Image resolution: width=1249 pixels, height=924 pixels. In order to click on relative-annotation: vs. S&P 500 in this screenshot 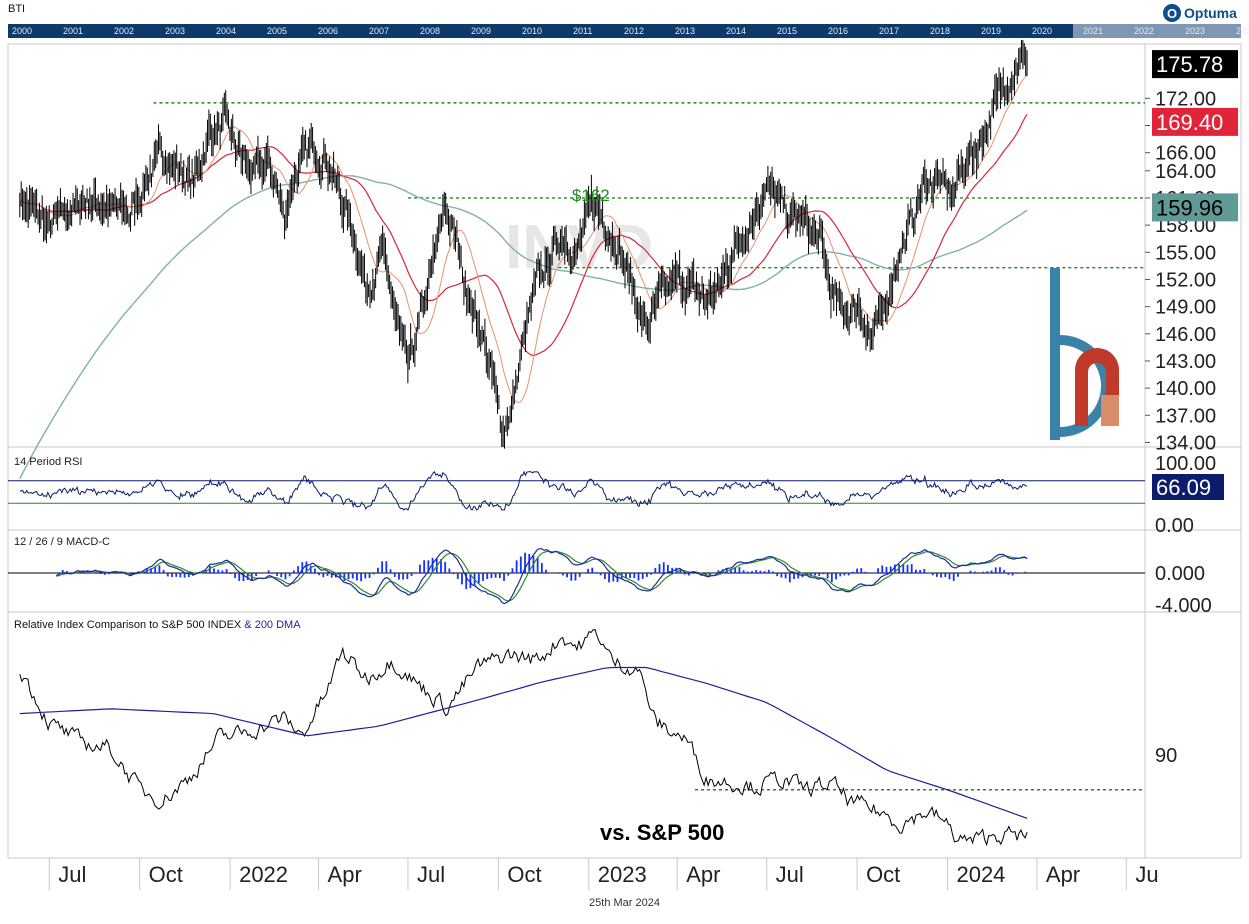, I will do `click(662, 832)`.